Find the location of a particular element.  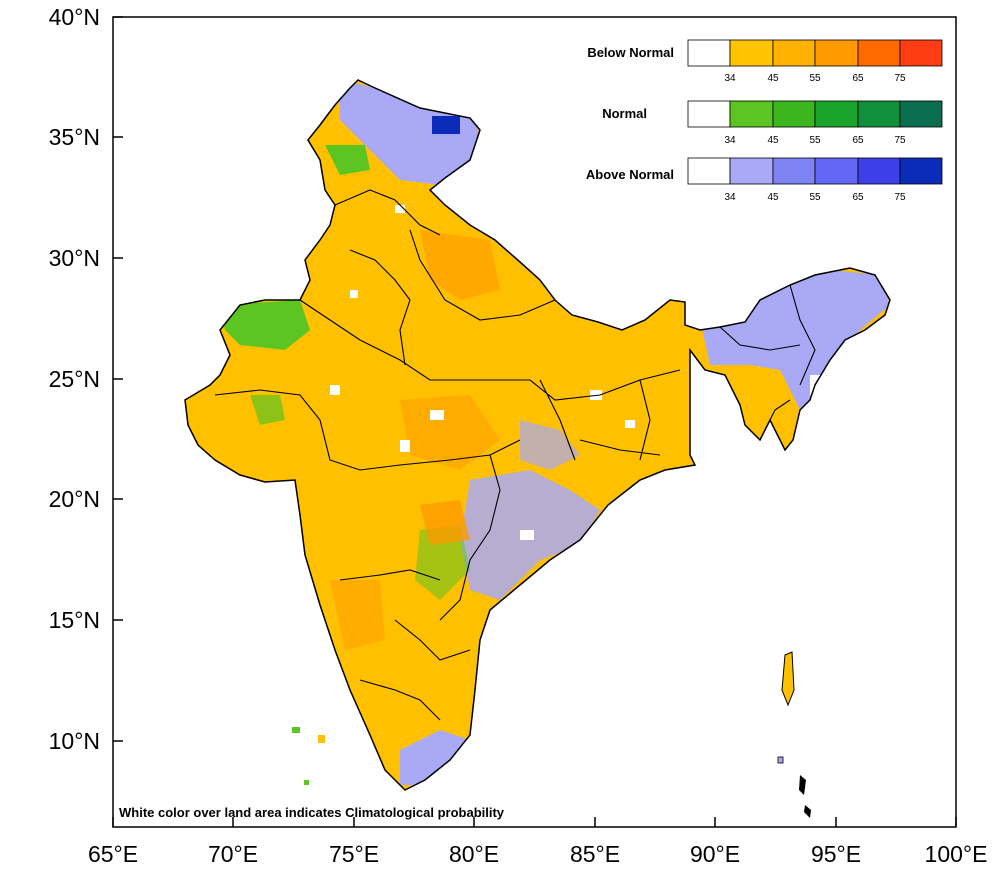

x-tick-label: 95°E is located at coordinates (836, 854).